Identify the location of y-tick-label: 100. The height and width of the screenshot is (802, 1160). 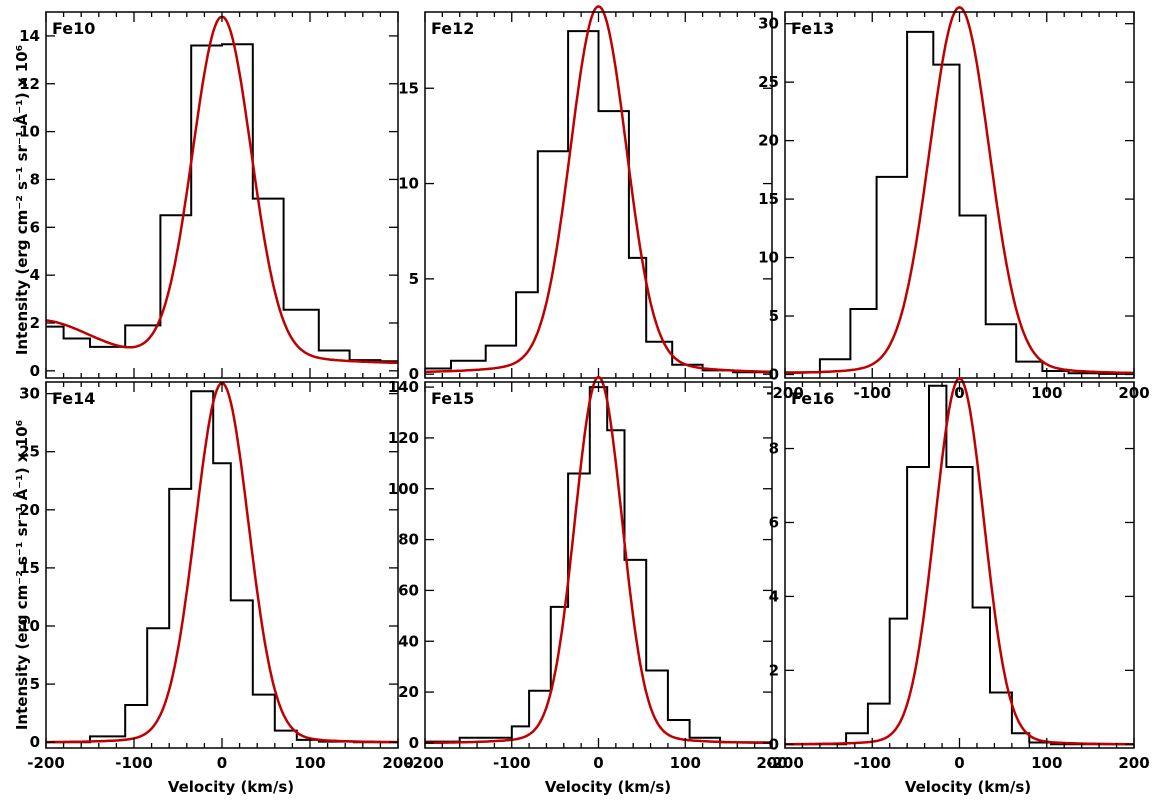
(403, 489).